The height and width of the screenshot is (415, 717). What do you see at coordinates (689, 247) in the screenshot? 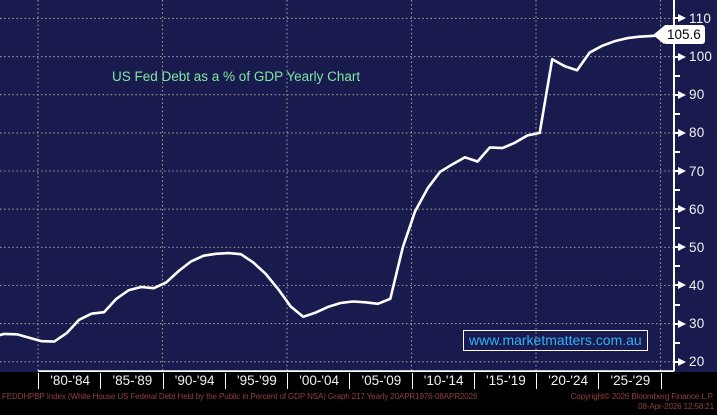
I see `y-axis-tick: 50` at bounding box center [689, 247].